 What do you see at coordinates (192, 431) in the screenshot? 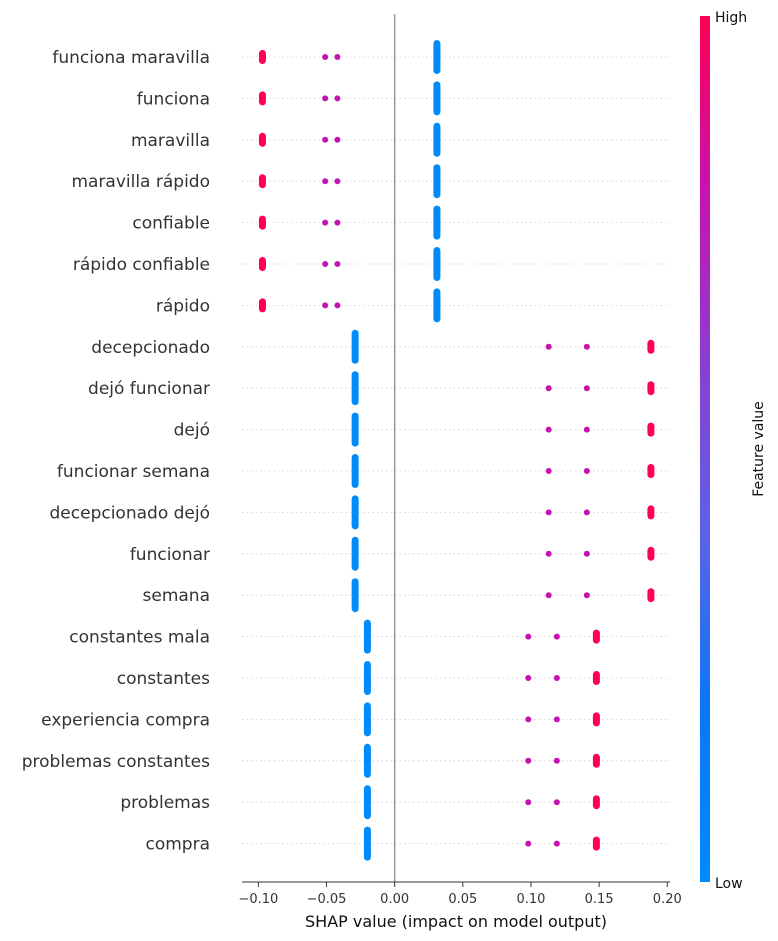
I see `feature-label: dejó` at bounding box center [192, 431].